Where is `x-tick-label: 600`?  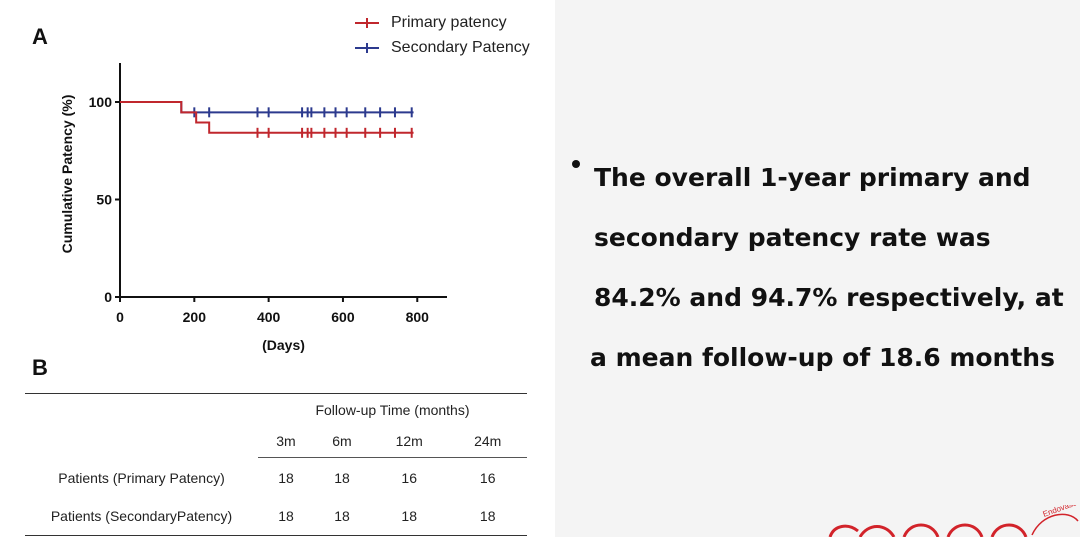 x-tick-label: 600 is located at coordinates (343, 317).